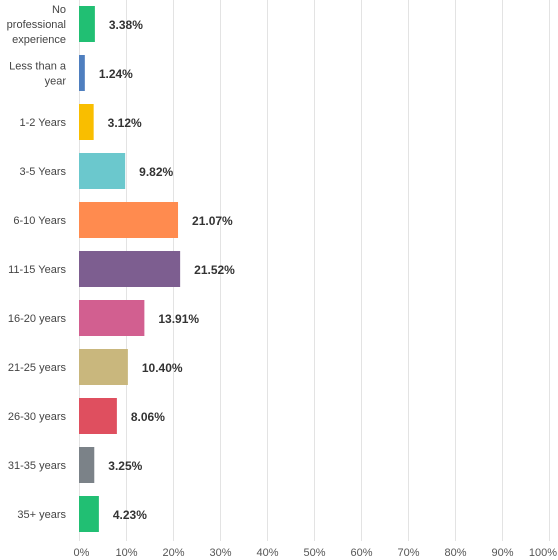  Describe the element at coordinates (43, 172) in the screenshot. I see `category-label: 3-5 Years` at that location.